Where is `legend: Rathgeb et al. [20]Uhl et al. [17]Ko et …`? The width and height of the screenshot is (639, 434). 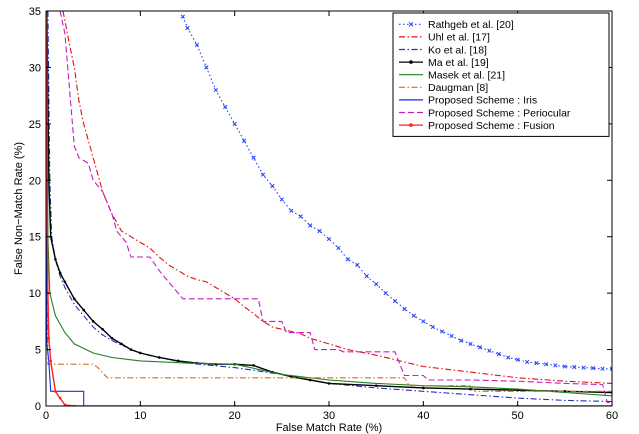
legend: Rathgeb et al. [20]Uhl et al. [17]Ko et … is located at coordinates (501, 74).